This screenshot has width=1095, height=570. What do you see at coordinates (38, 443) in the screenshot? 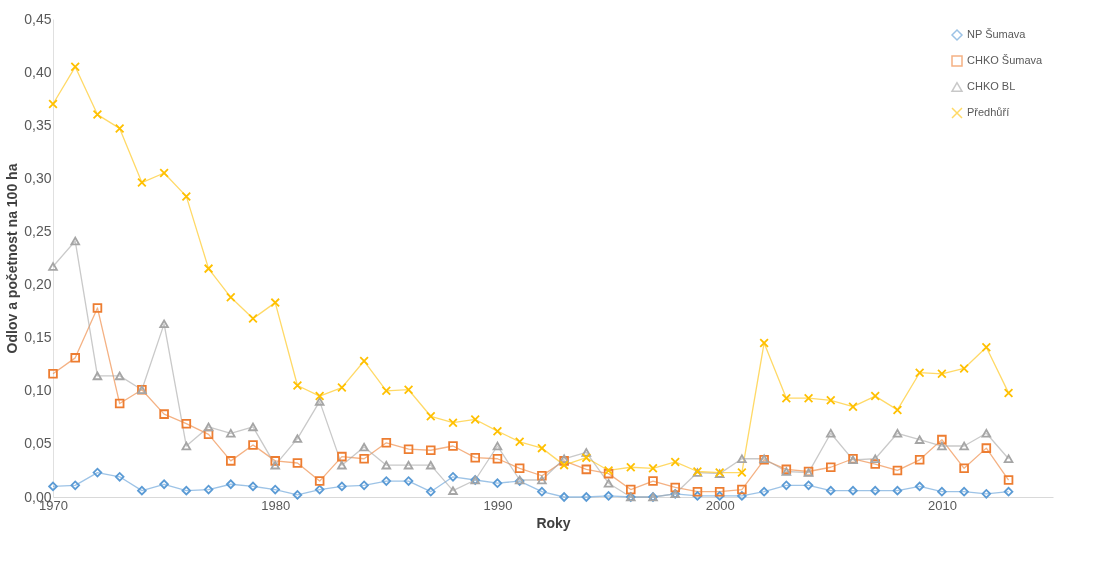
I see `y-tick-label: 0,05` at bounding box center [38, 443].